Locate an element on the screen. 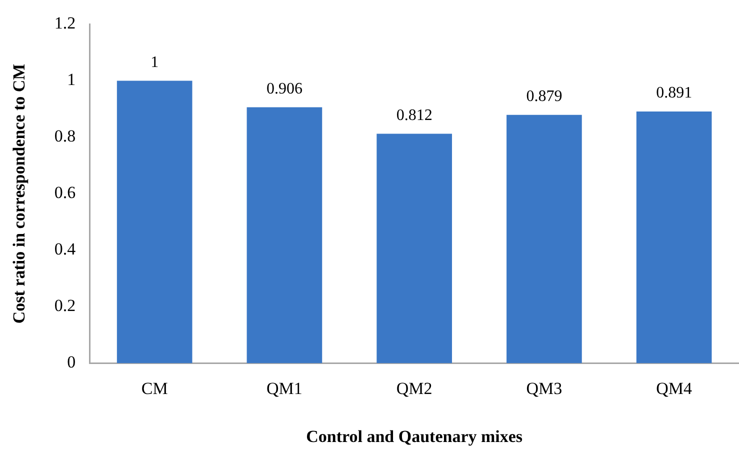 The width and height of the screenshot is (739, 450). y-tick-label: 1.2 is located at coordinates (65, 23).